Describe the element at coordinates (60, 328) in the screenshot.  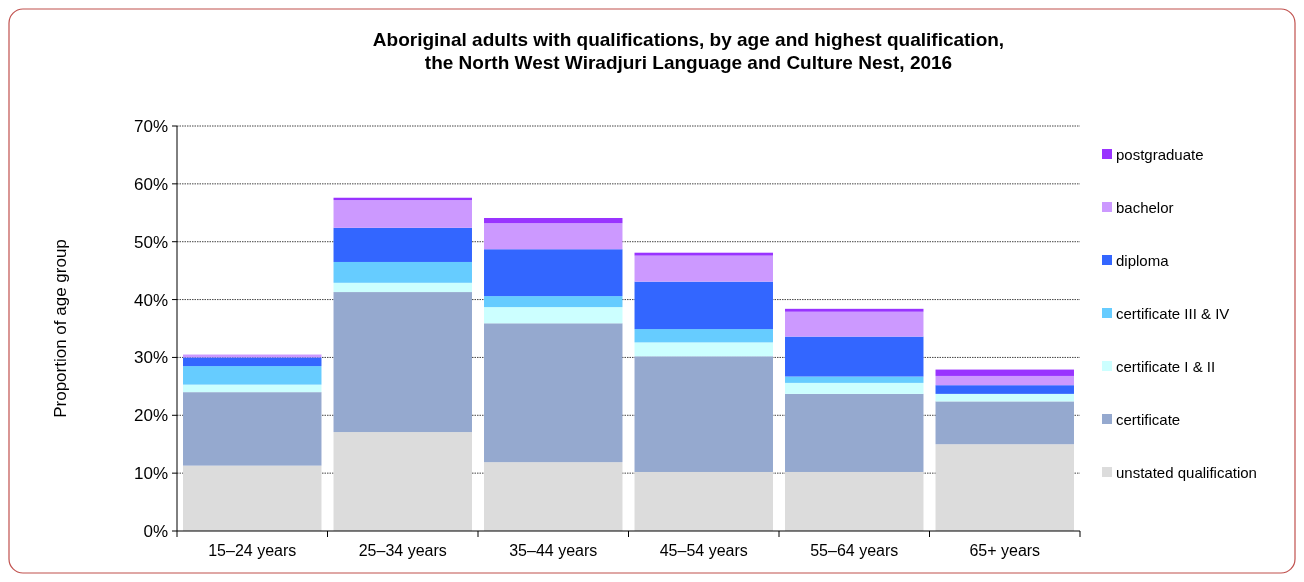
I see `y-axis-title: Proportion of age group` at that location.